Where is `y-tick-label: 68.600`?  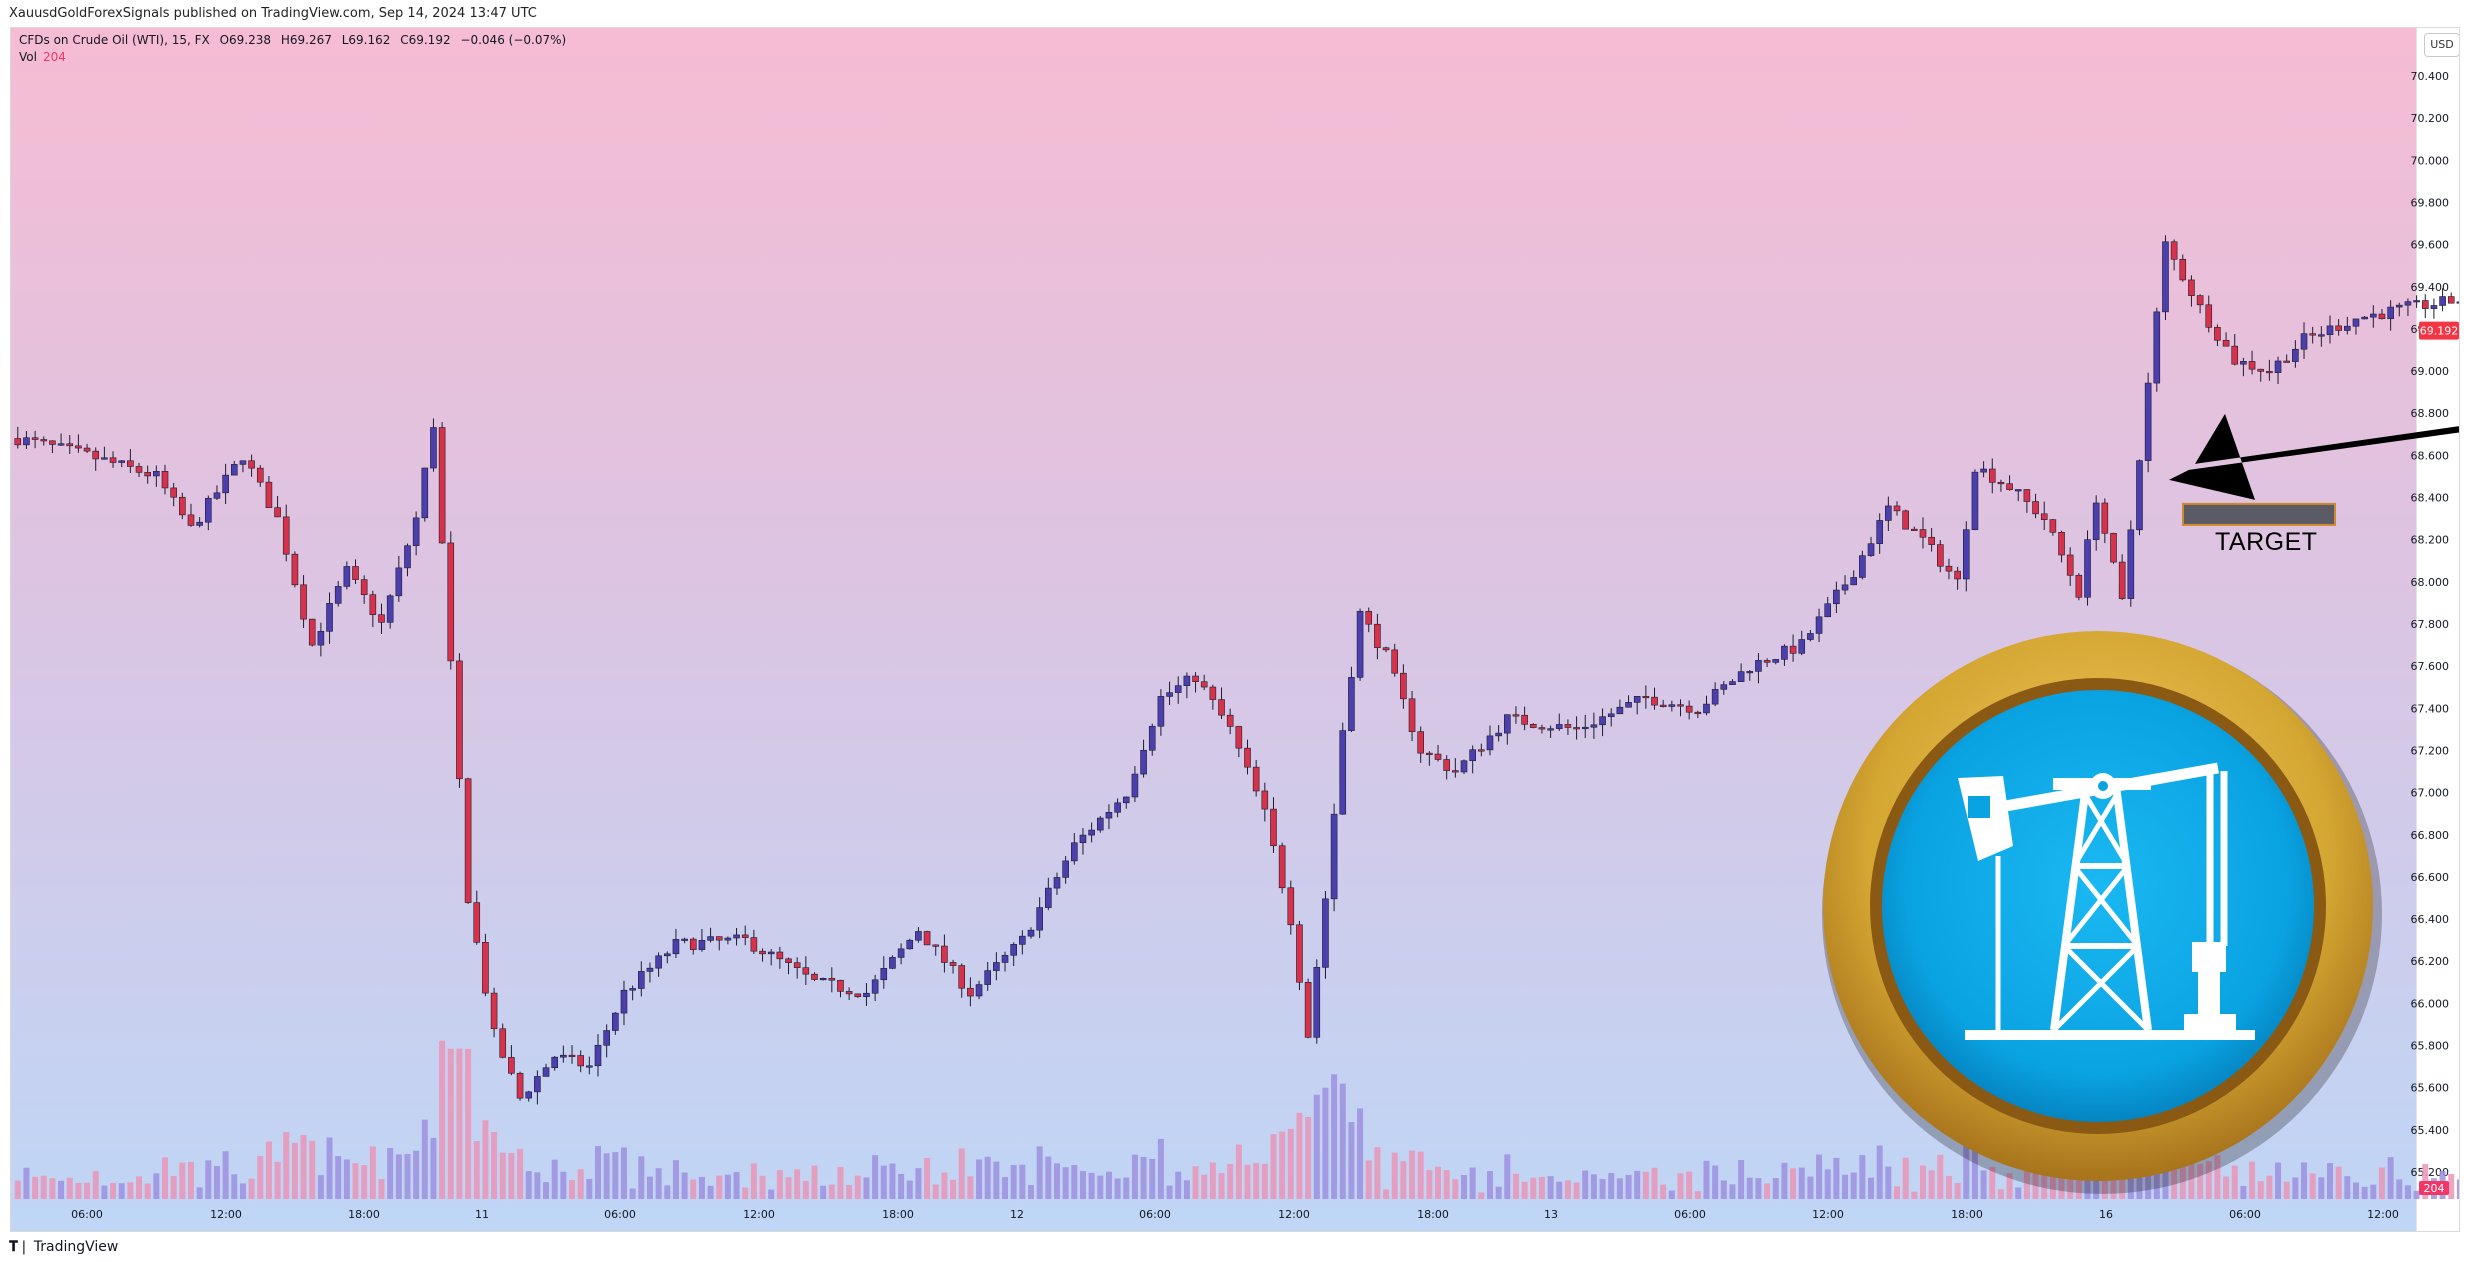 y-tick-label: 68.600 is located at coordinates (2430, 455).